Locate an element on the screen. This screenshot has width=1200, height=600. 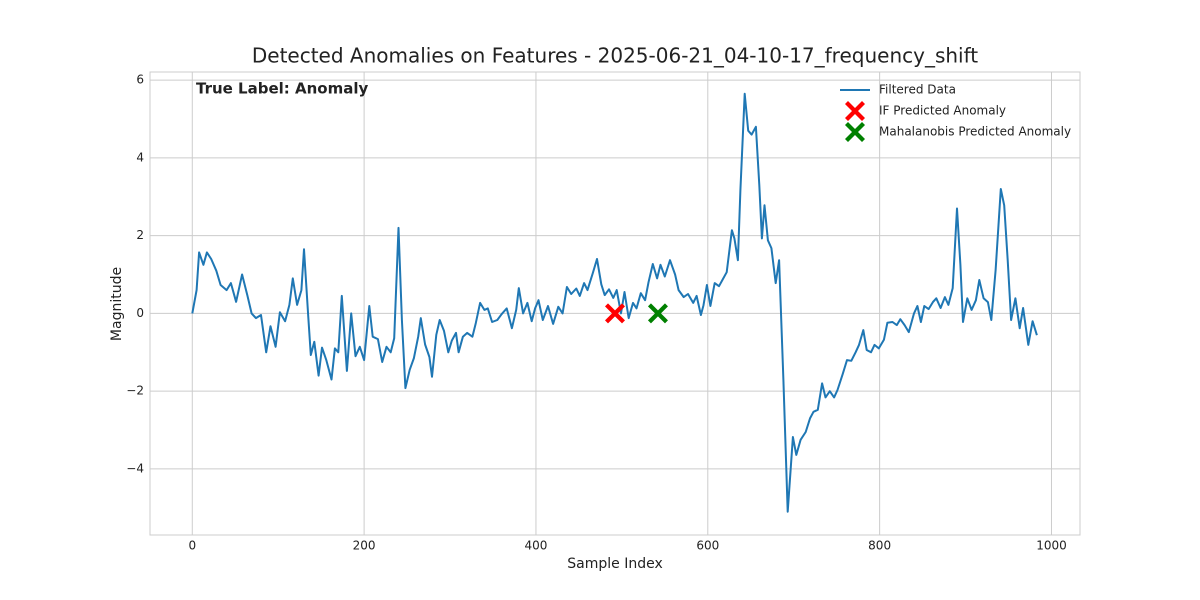
x-tick-label: 0 is located at coordinates (192, 546).